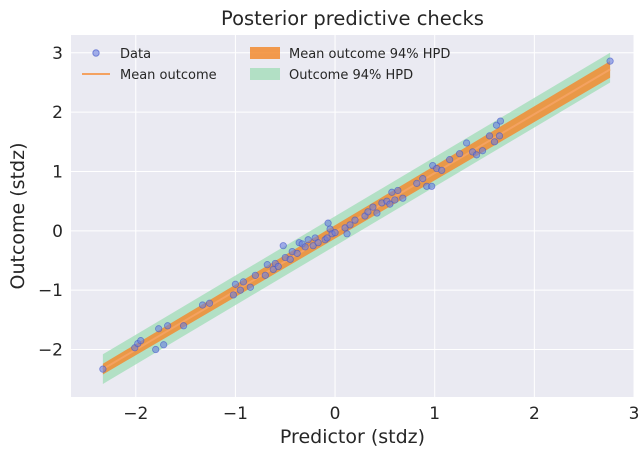 This screenshot has width=642, height=456. Describe the element at coordinates (434, 414) in the screenshot. I see `x-tick-label: 1` at that location.